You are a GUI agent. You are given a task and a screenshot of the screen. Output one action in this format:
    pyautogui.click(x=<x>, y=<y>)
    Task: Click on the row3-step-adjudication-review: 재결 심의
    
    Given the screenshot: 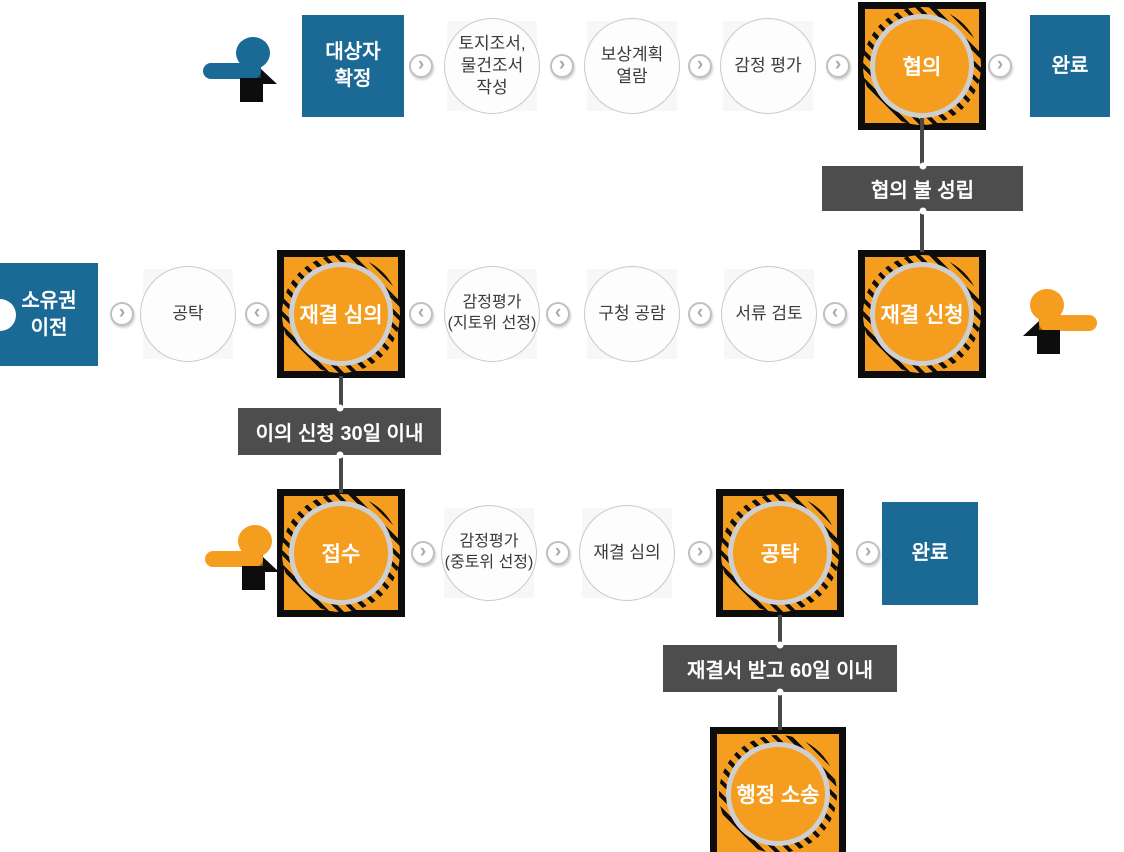 What is the action you would take?
    pyautogui.click(x=627, y=553)
    